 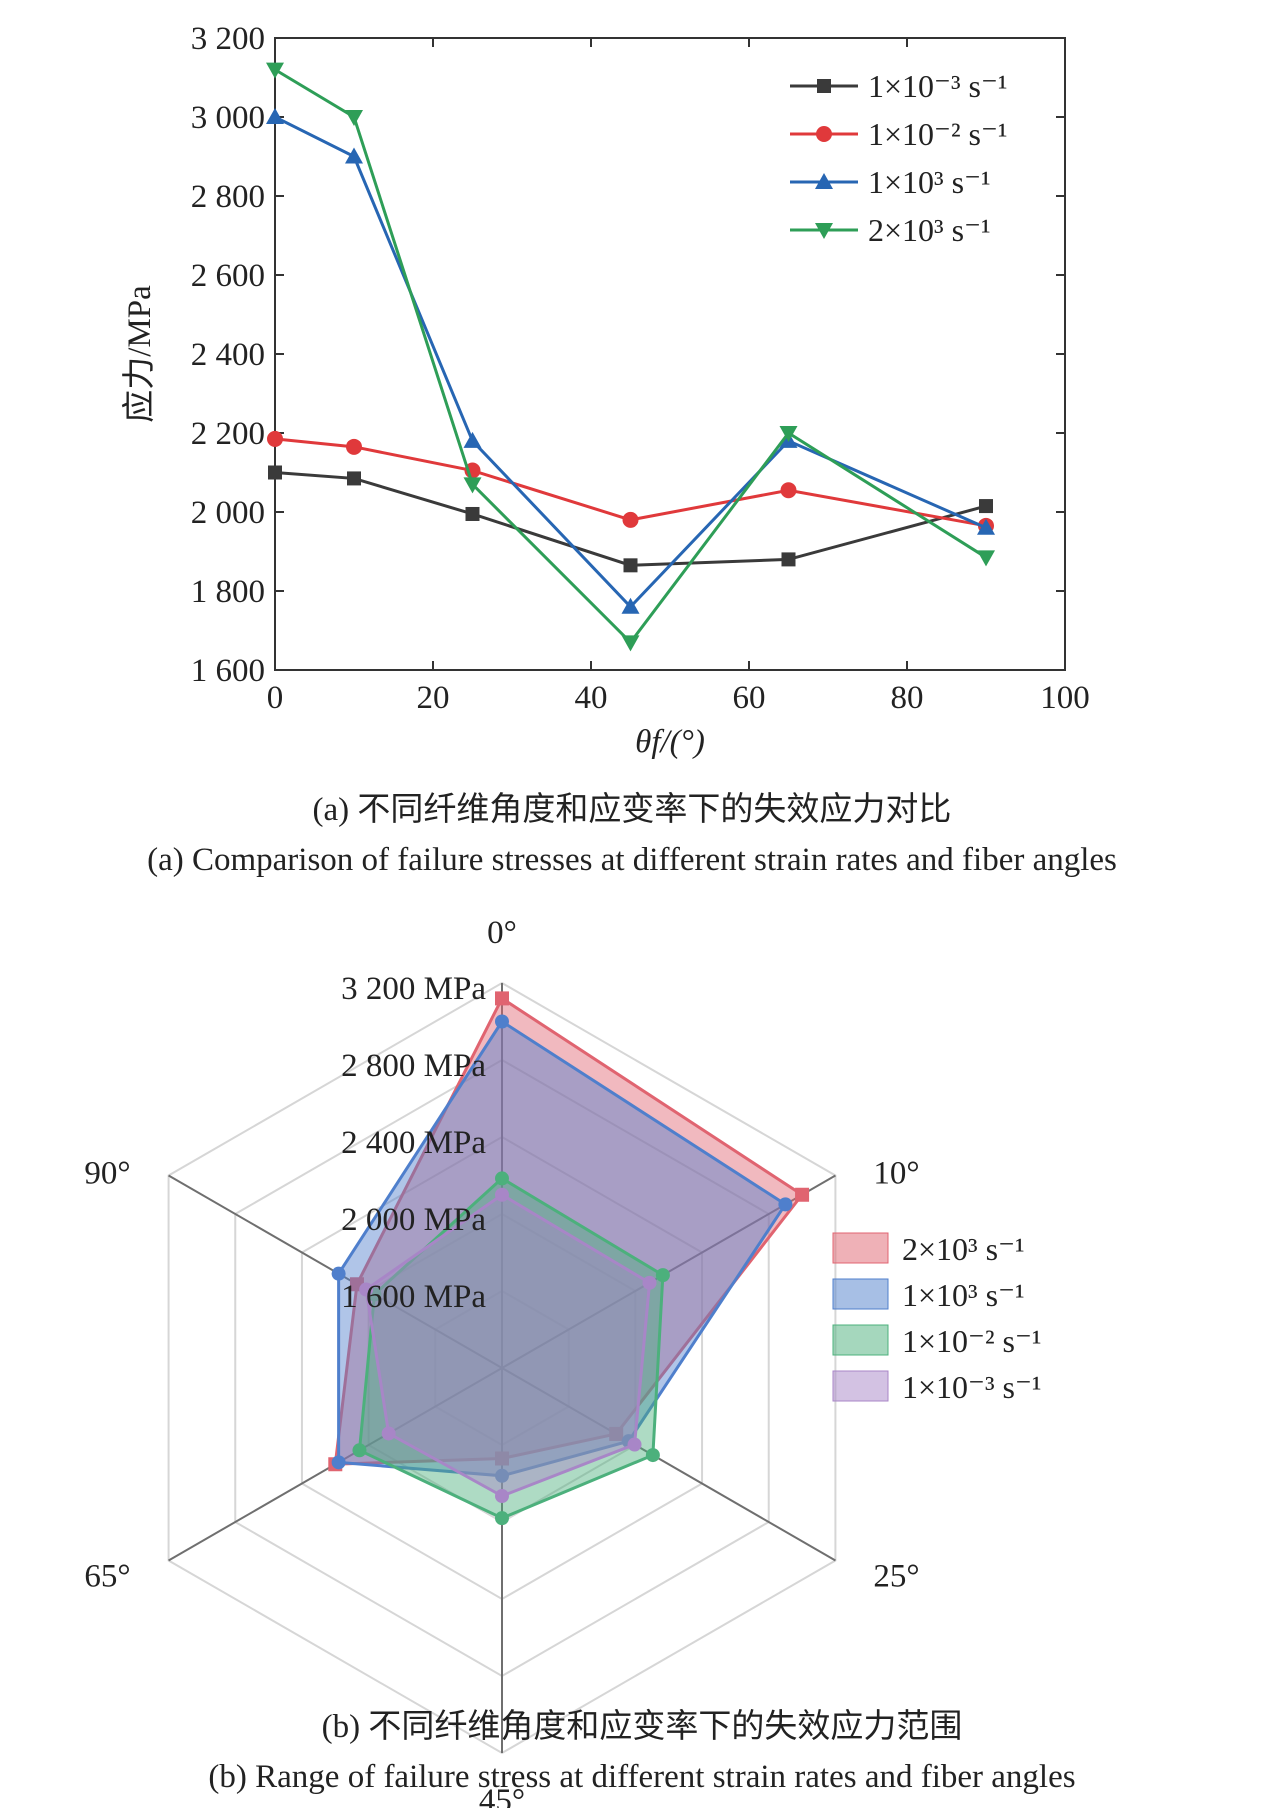 I want to click on radar-legend-label: 2×10³ s⁻¹, so click(x=963, y=1249).